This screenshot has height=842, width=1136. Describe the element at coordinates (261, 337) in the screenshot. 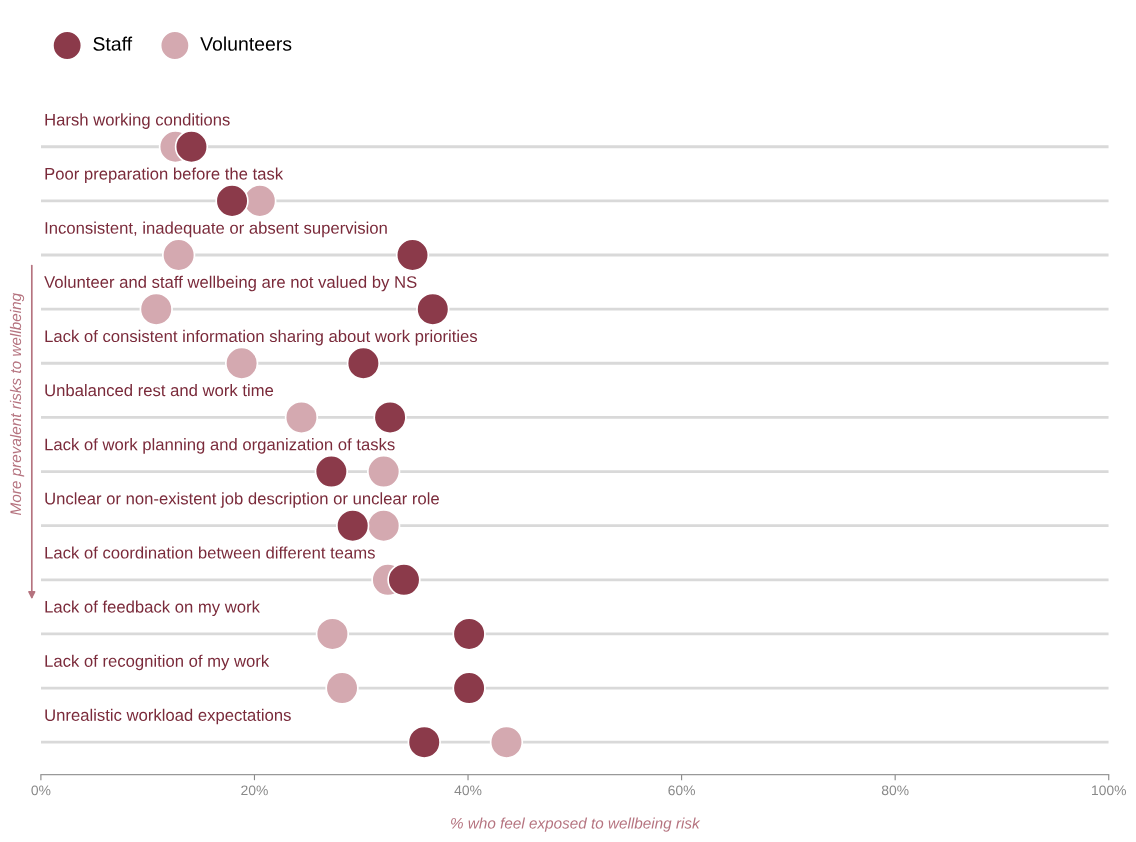

I see `y-tick-label: Lack of consistent information sharing about work priorities` at that location.